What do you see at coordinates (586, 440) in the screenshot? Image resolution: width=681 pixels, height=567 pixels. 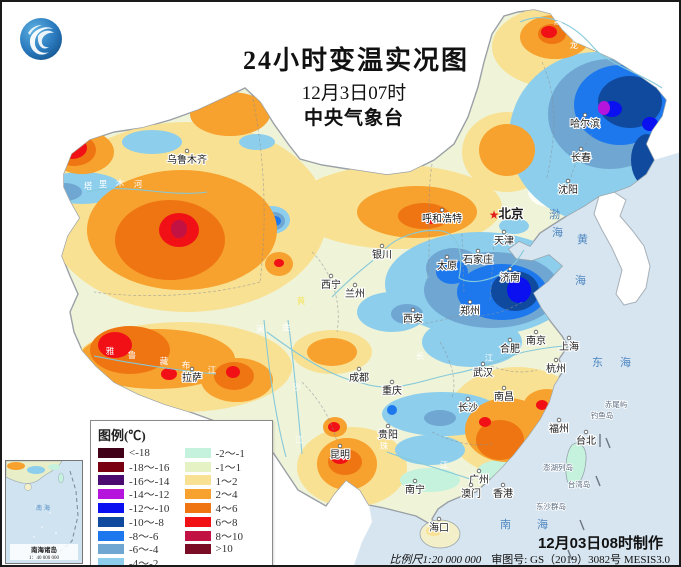 I see `city-label-台北: 台北` at bounding box center [586, 440].